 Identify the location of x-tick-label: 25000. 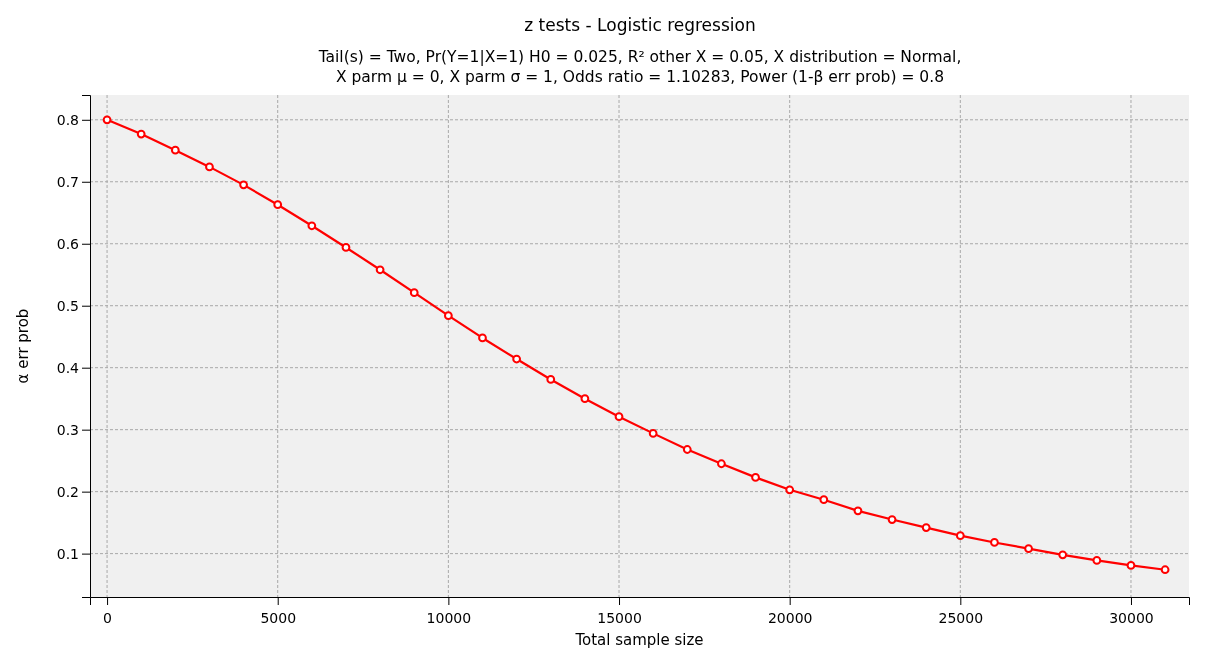
(961, 618).